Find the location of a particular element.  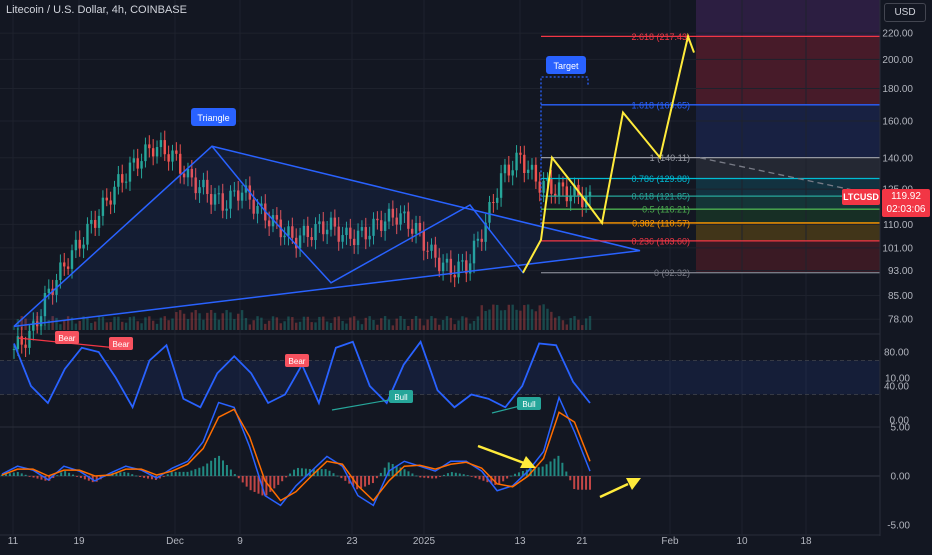

triangle-label-box is located at coordinates (213, 117).